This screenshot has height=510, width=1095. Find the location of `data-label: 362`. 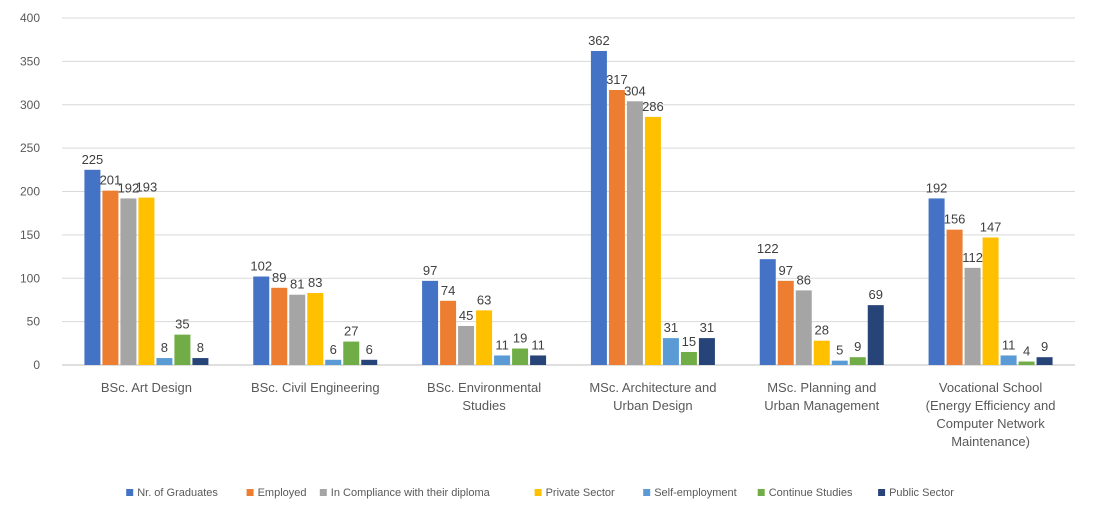

data-label: 362 is located at coordinates (599, 40).